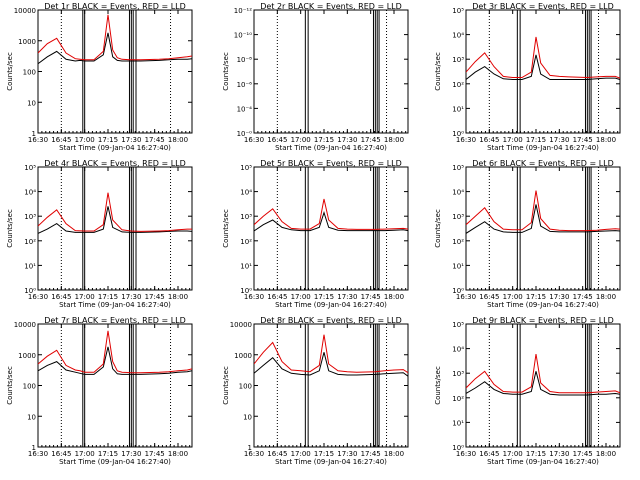  What do you see at coordinates (243, 36) in the screenshot?
I see `y-tick-label: 10⁻¹⁰` at bounding box center [243, 36].